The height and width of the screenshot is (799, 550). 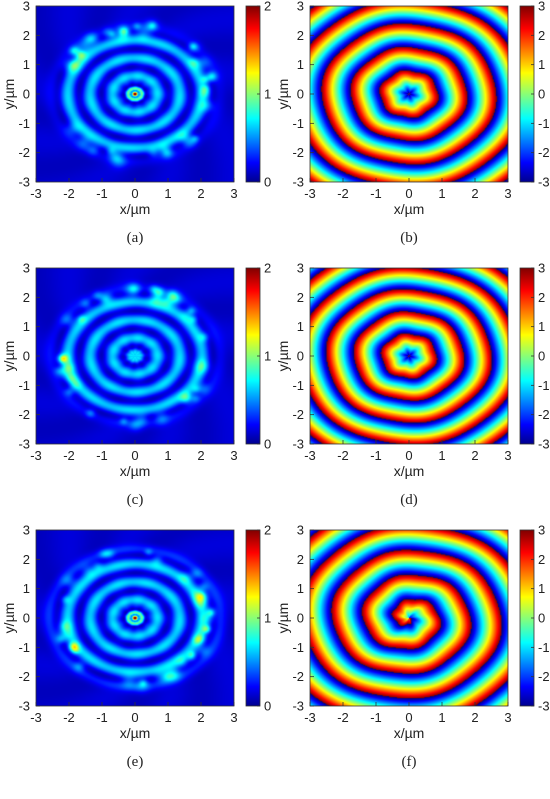 I want to click on panel-caption: (a), so click(x=135, y=238).